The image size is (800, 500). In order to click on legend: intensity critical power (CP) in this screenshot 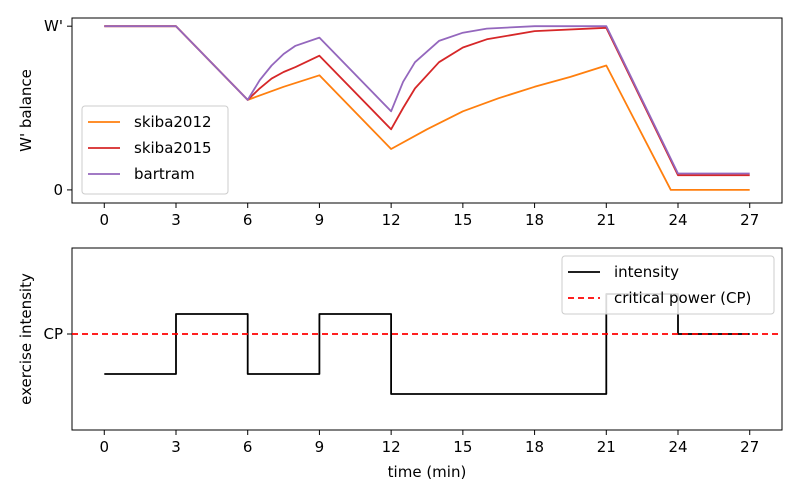, I will do `click(668, 285)`.